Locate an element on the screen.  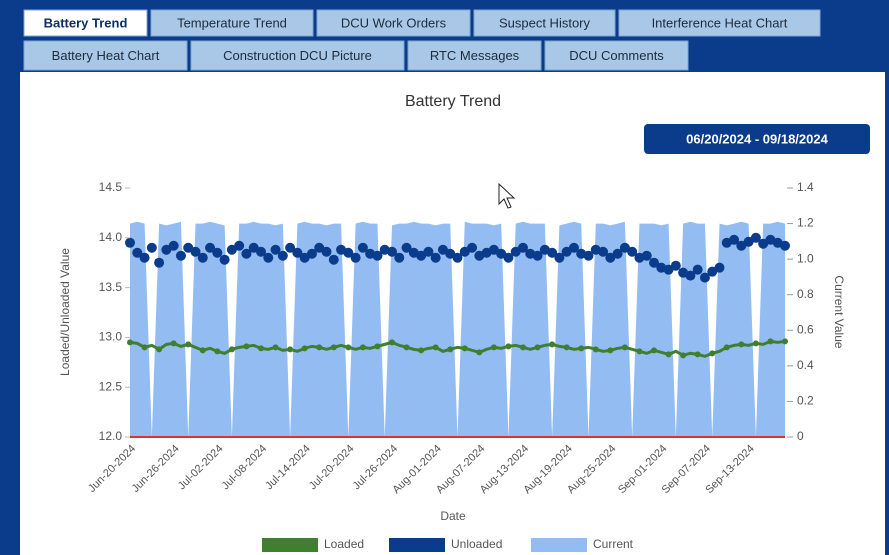
y2-tick-label: 0.6 is located at coordinates (805, 329).